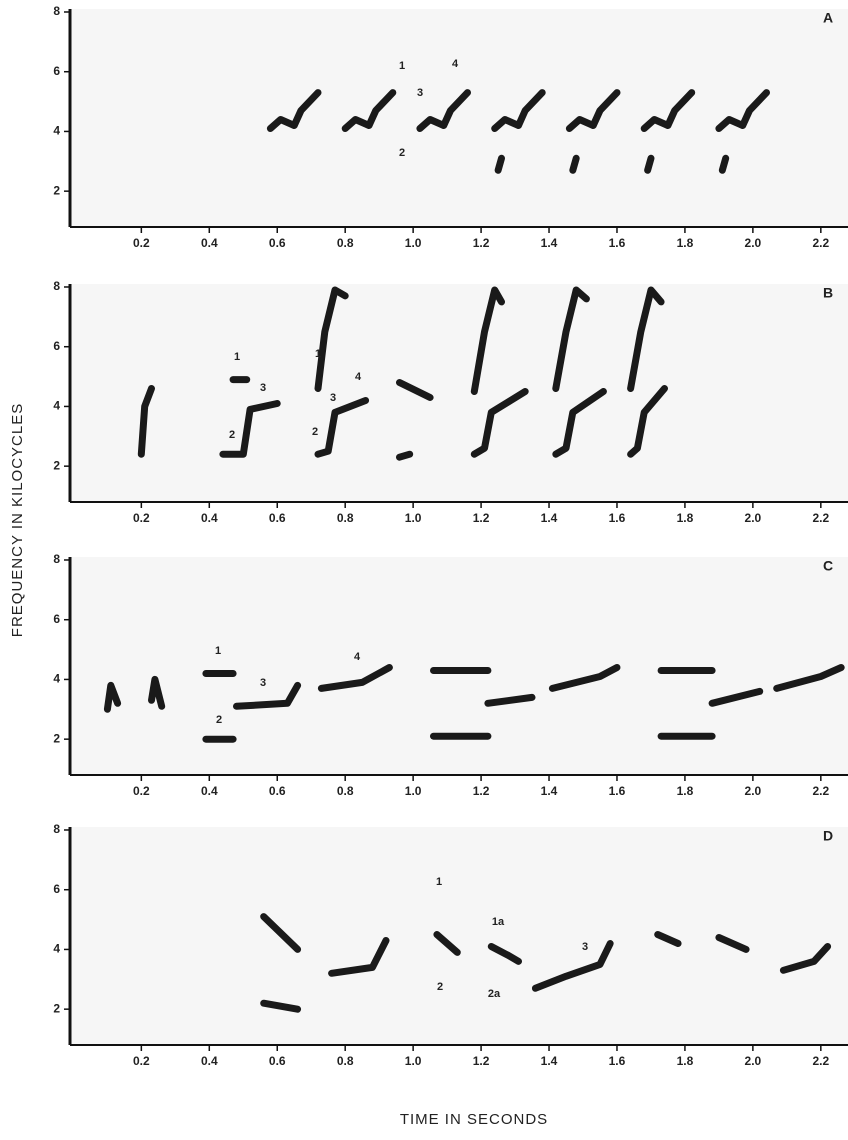 The width and height of the screenshot is (848, 1140). Describe the element at coordinates (828, 566) in the screenshot. I see `panel-label: C` at that location.